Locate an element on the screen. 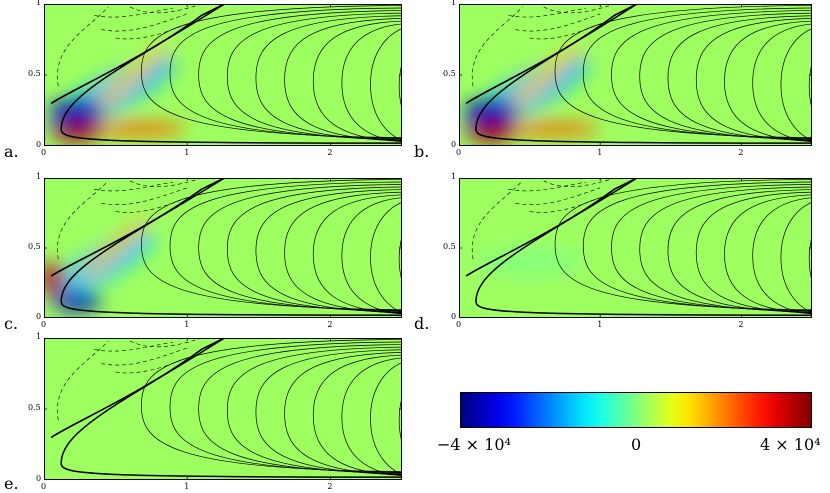 This screenshot has width=830, height=493. positive-tail is located at coordinates (141, 129).